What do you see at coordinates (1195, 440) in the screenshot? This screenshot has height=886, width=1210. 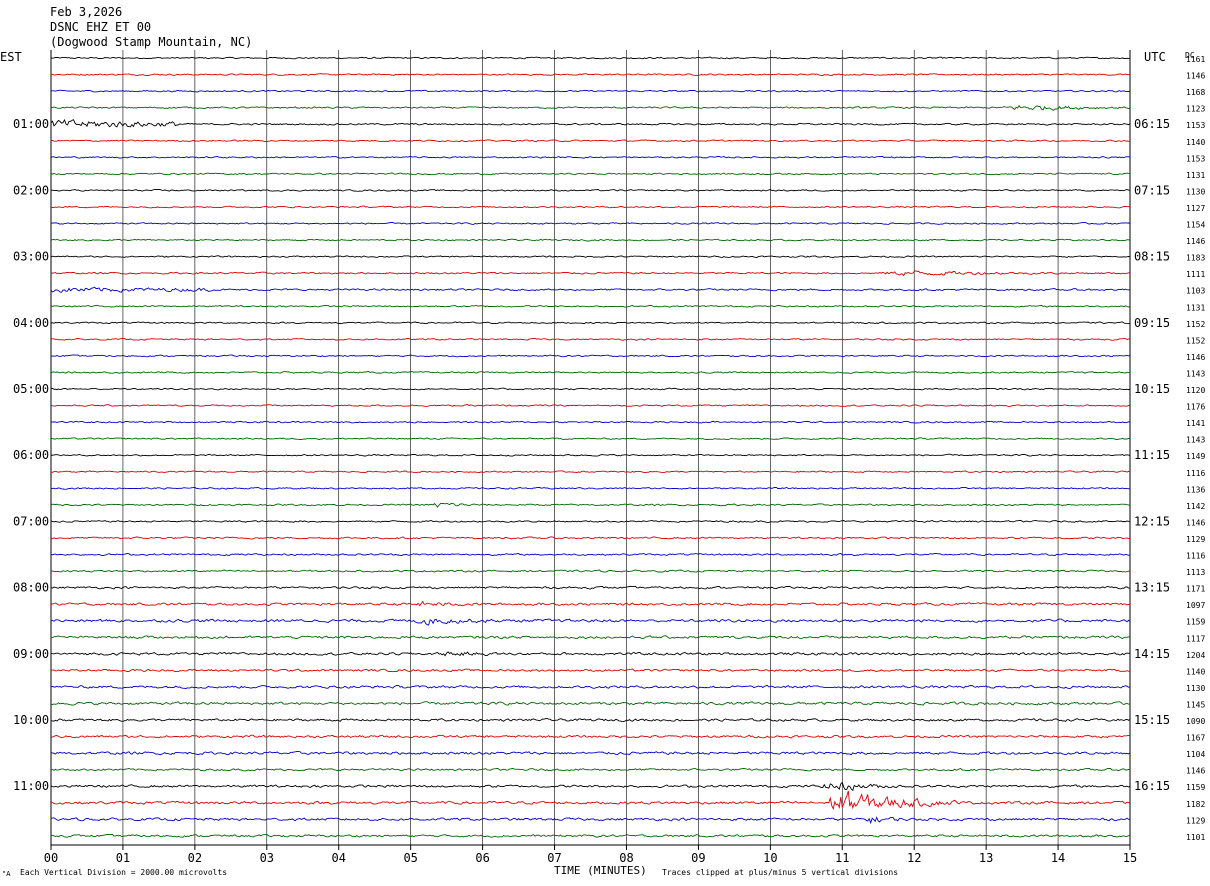 I see `dc-offset-23: 1143` at bounding box center [1195, 440].